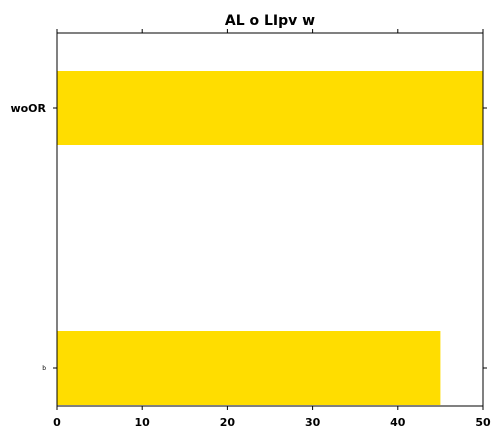 Image resolution: width=504 pixels, height=441 pixels. Describe the element at coordinates (398, 422) in the screenshot. I see `x-tick-label-40: 40` at that location.